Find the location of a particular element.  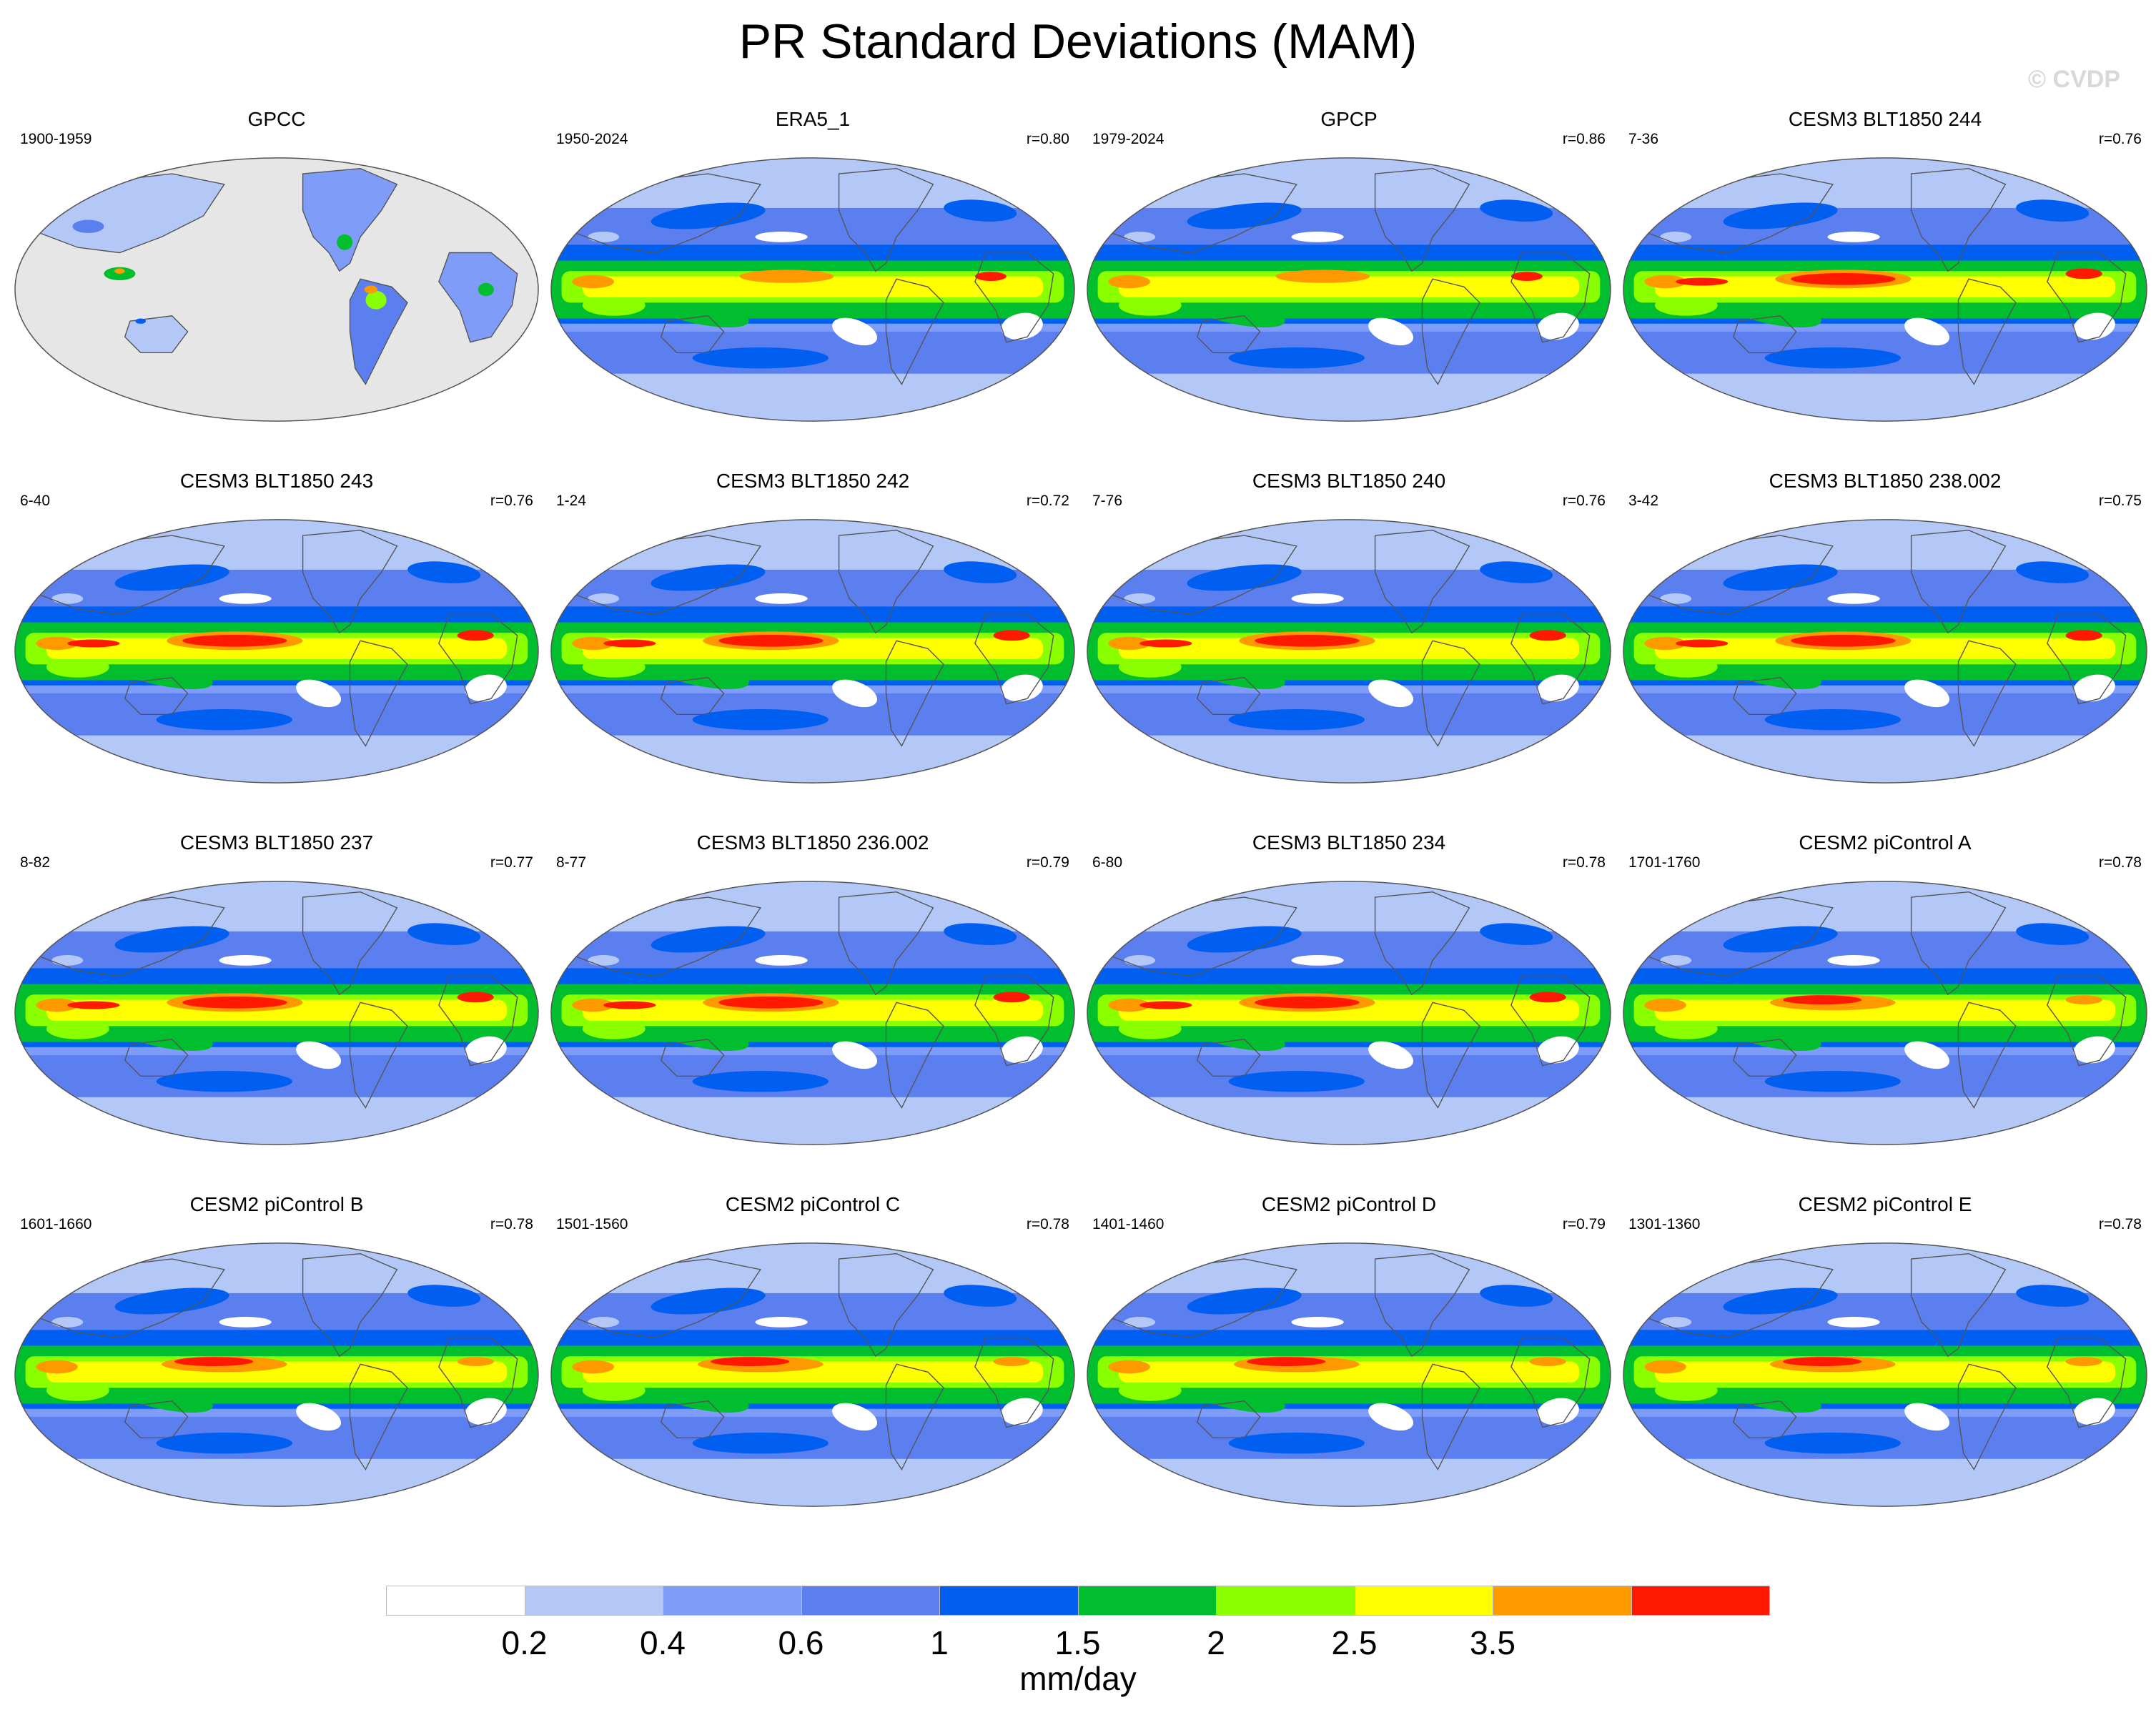

panel-title: ERA5_1 is located at coordinates (813, 119).